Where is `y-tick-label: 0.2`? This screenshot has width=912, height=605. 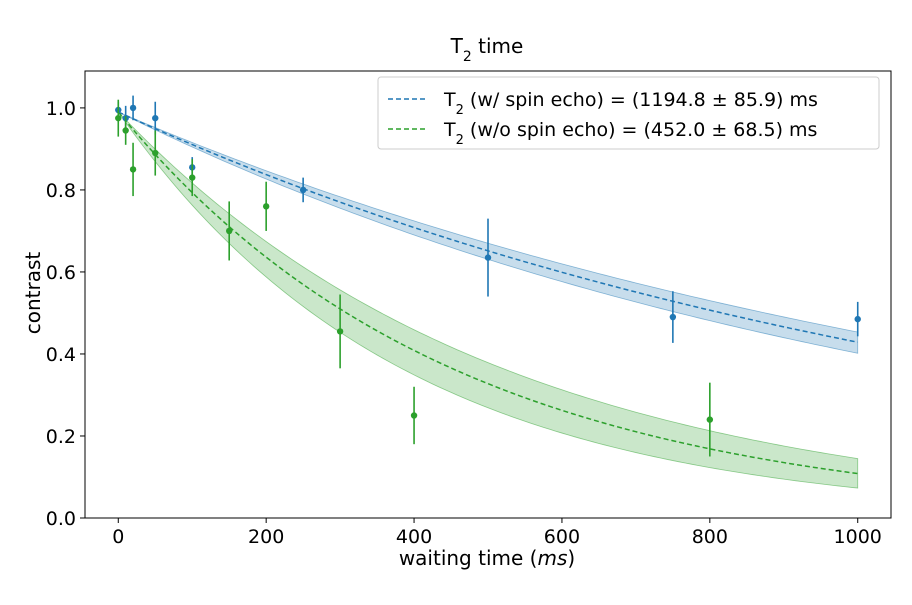 y-tick-label: 0.2 is located at coordinates (61, 437).